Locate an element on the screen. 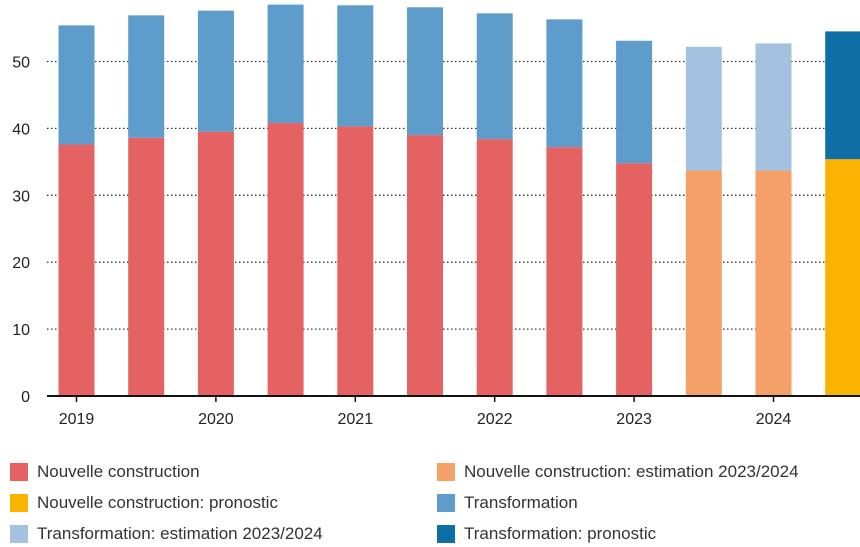  legend-item-transformation-pronostic: Transformation: pronostic is located at coordinates (546, 534).